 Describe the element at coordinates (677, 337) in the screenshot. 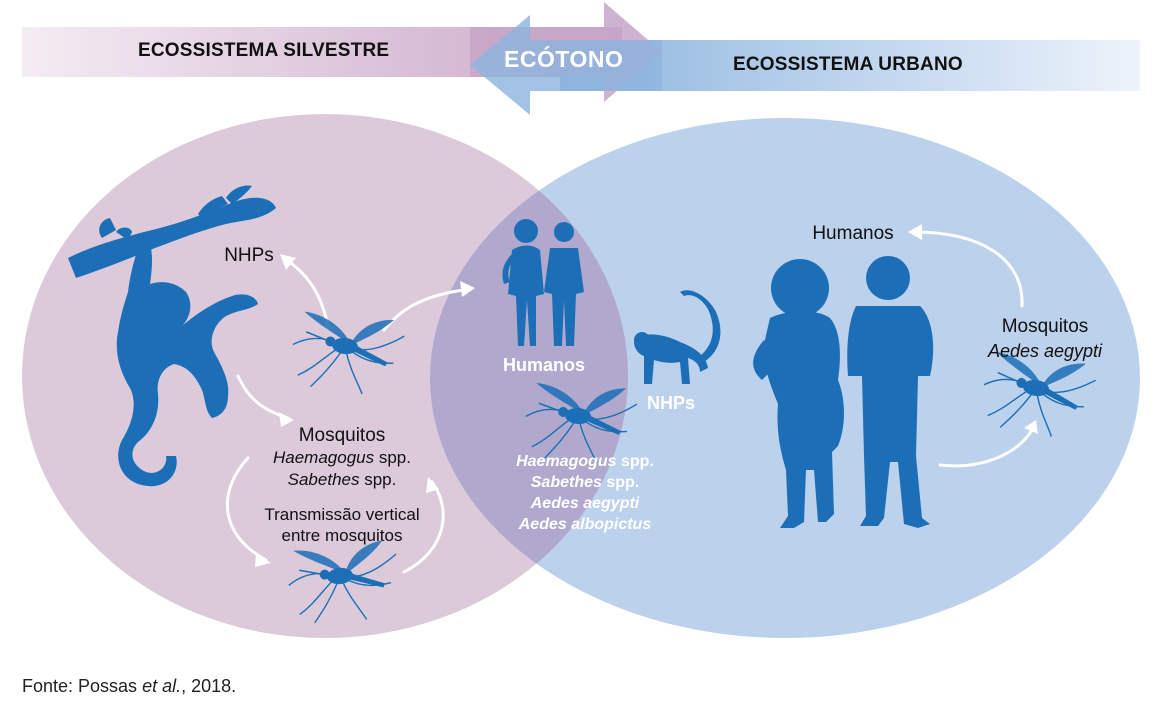

I see `monkey-silhouette-ecotone` at that location.